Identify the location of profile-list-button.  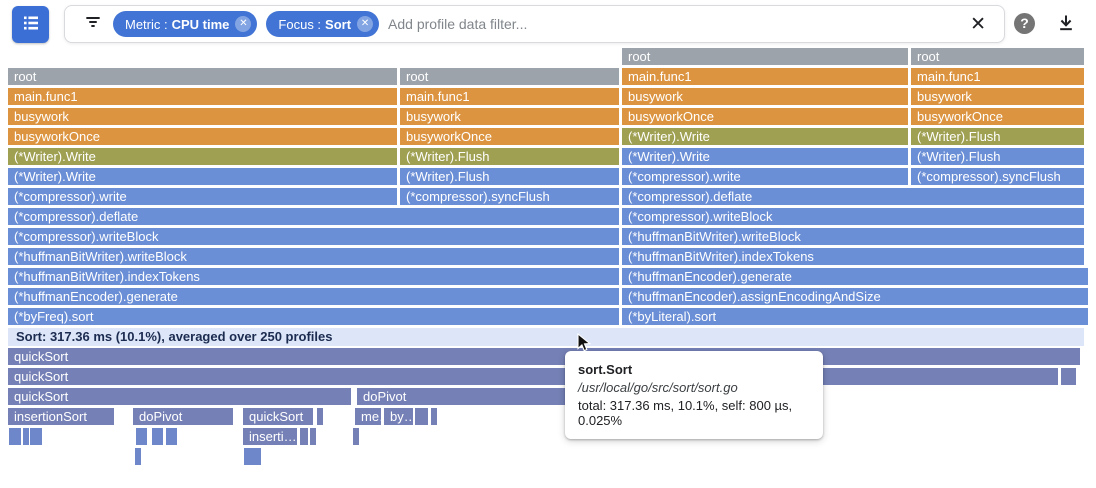
(30, 24).